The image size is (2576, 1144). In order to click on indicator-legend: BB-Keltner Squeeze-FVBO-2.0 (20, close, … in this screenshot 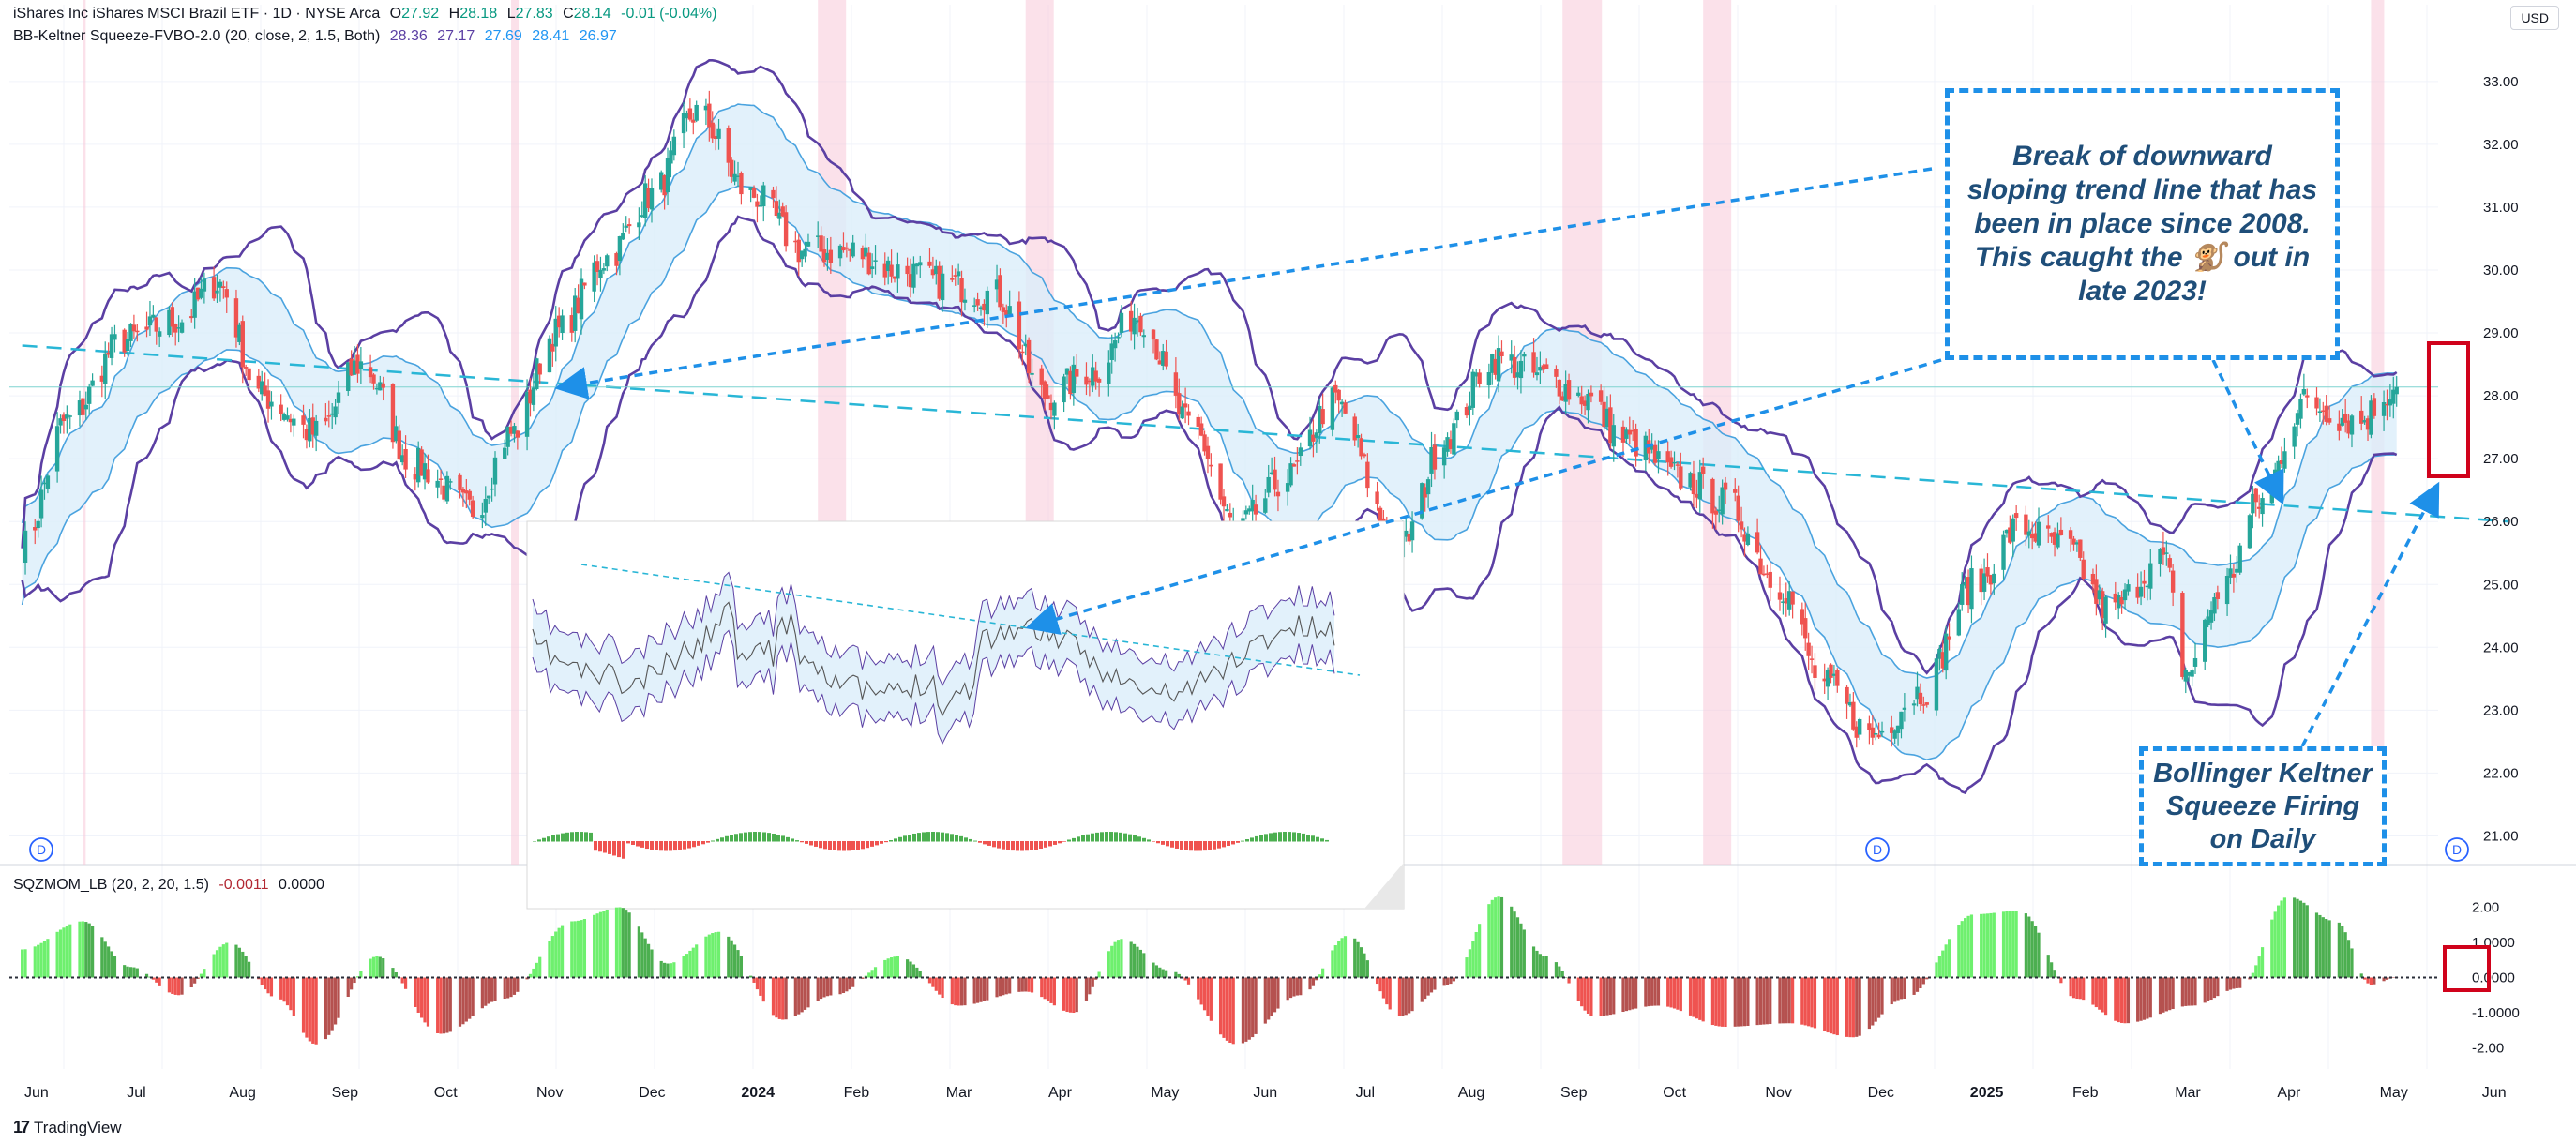, I will do `click(318, 36)`.